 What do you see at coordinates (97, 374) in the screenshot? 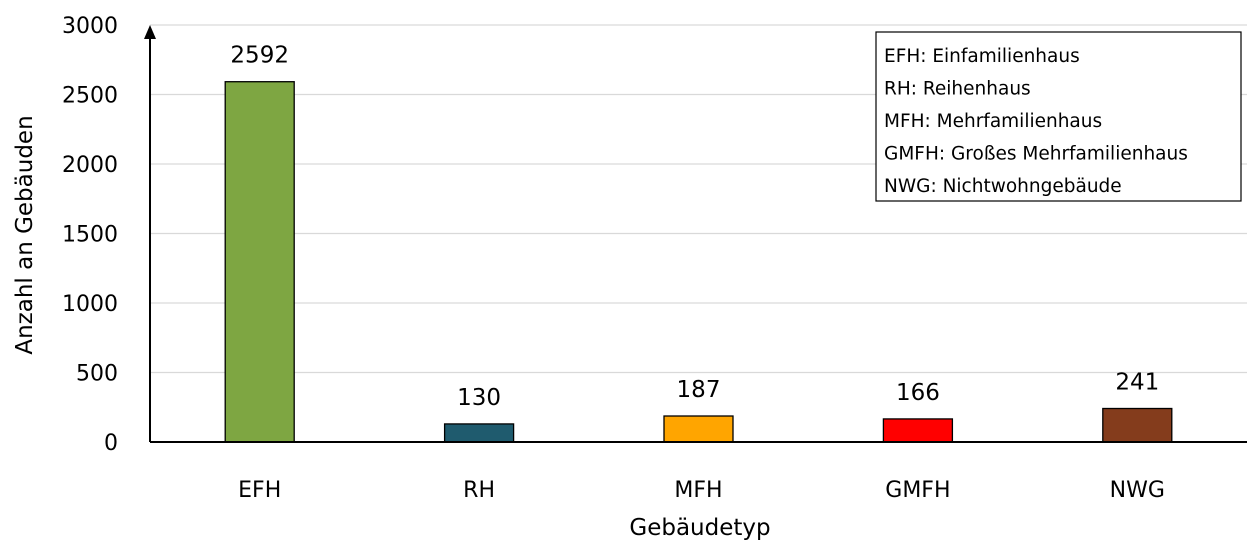
I see `y-tick-label: 500` at bounding box center [97, 374].